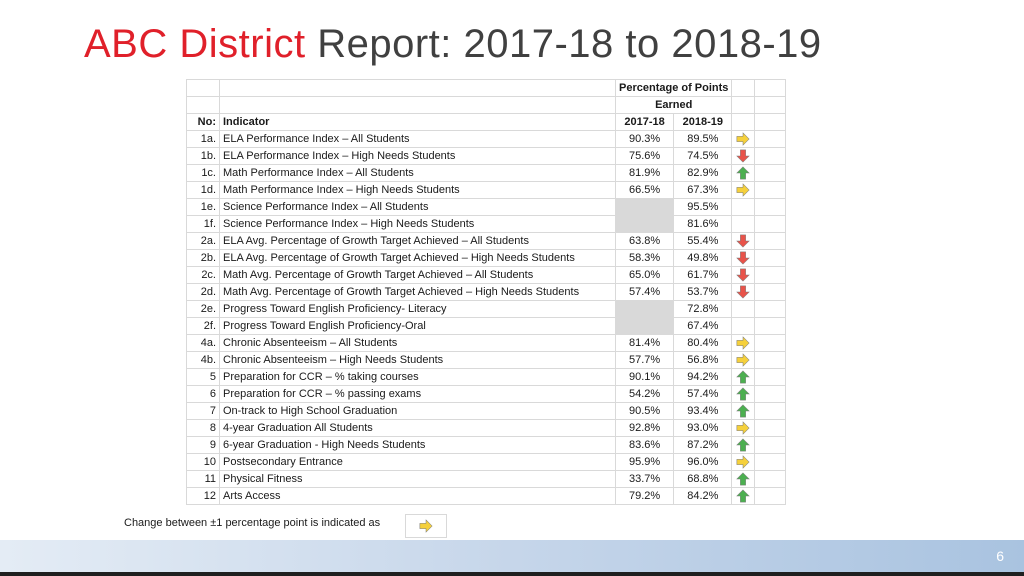  I want to click on legend-arrow-box, so click(426, 526).